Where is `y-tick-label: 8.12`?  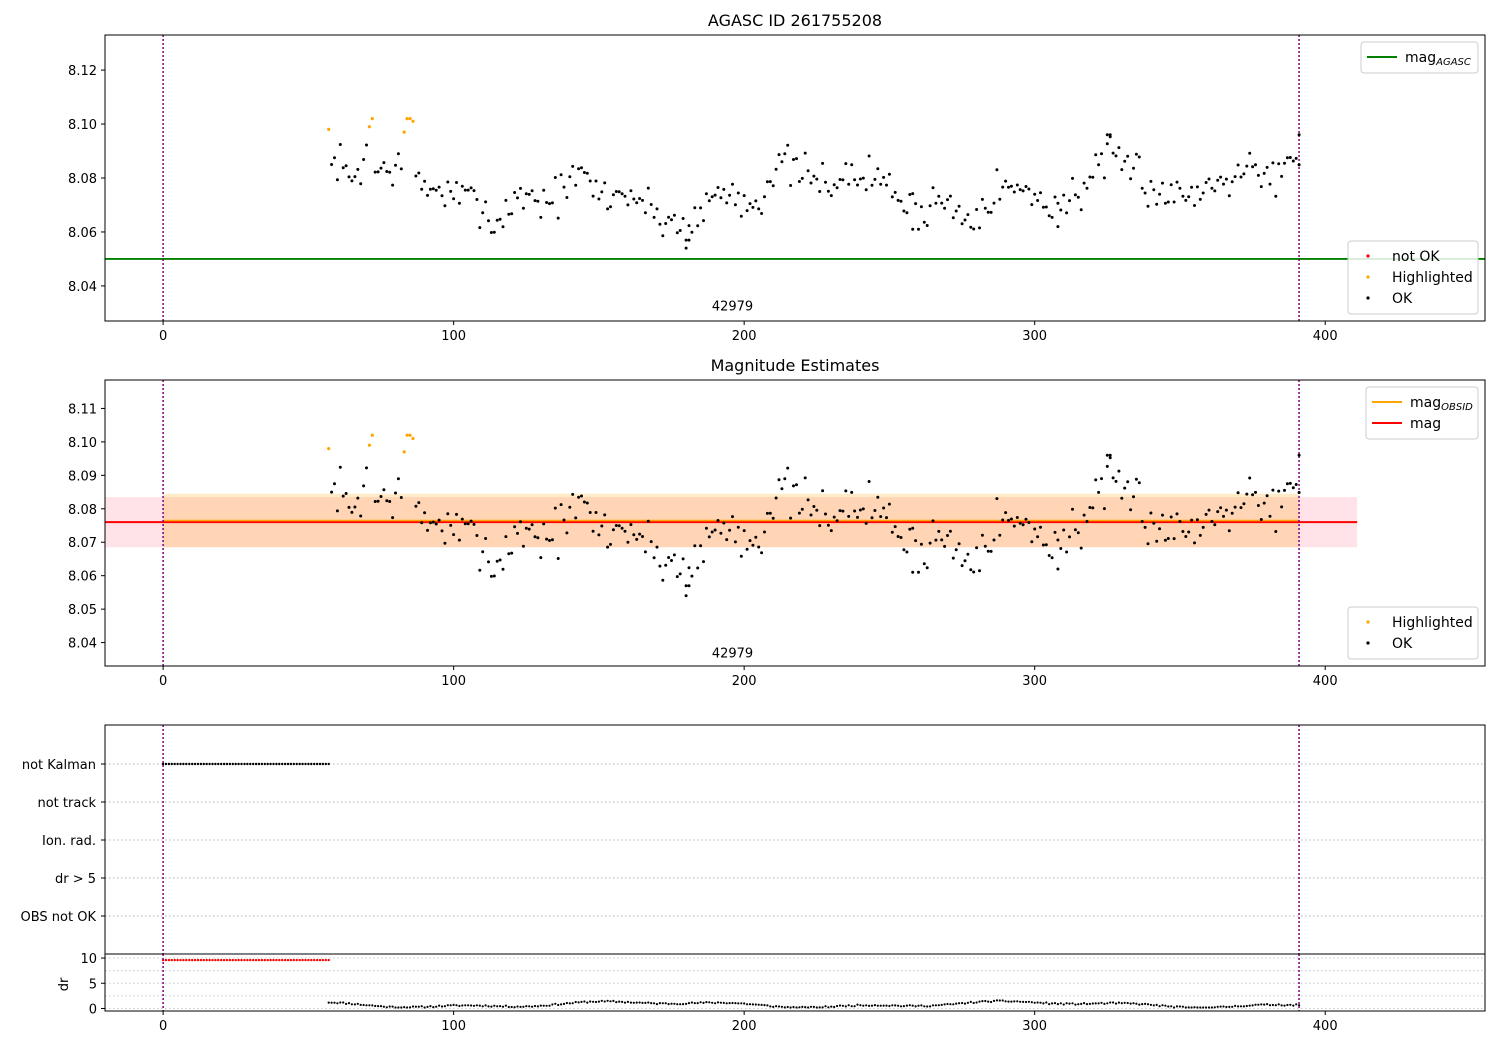
y-tick-label: 8.12 is located at coordinates (82, 71).